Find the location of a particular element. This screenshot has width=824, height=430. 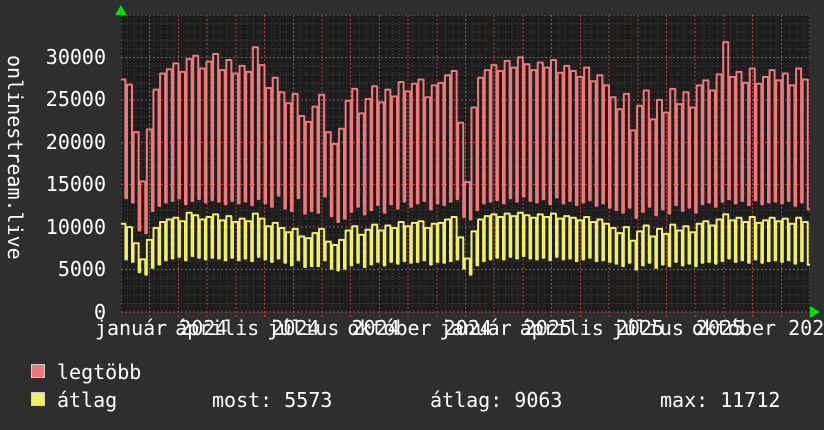

y-tick-label: 0 is located at coordinates (99, 311).